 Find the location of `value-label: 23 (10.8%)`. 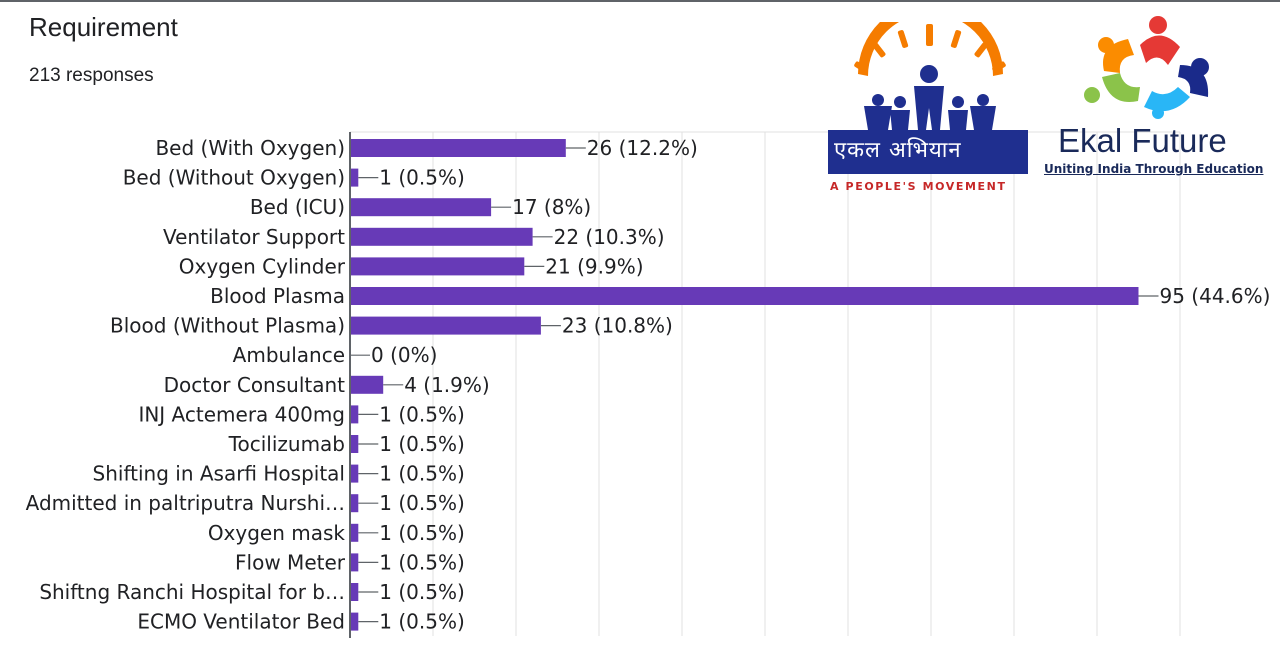

value-label: 23 (10.8%) is located at coordinates (617, 326).